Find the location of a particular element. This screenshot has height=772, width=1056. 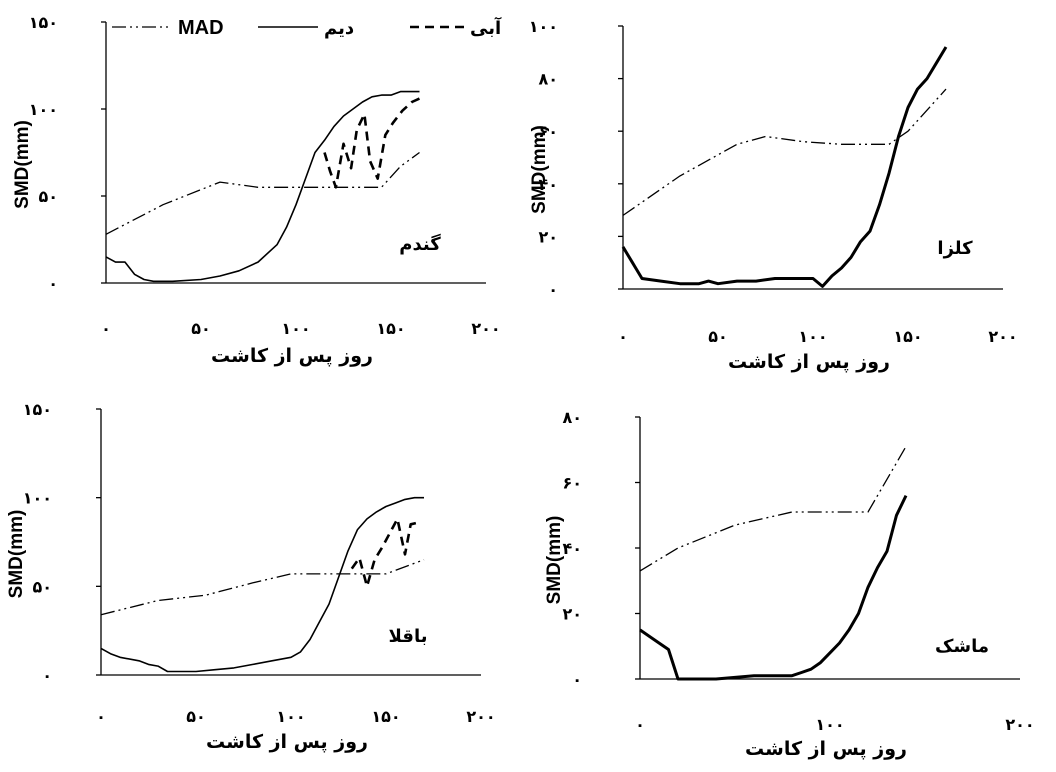

crop-label: باقلا is located at coordinates (408, 636).